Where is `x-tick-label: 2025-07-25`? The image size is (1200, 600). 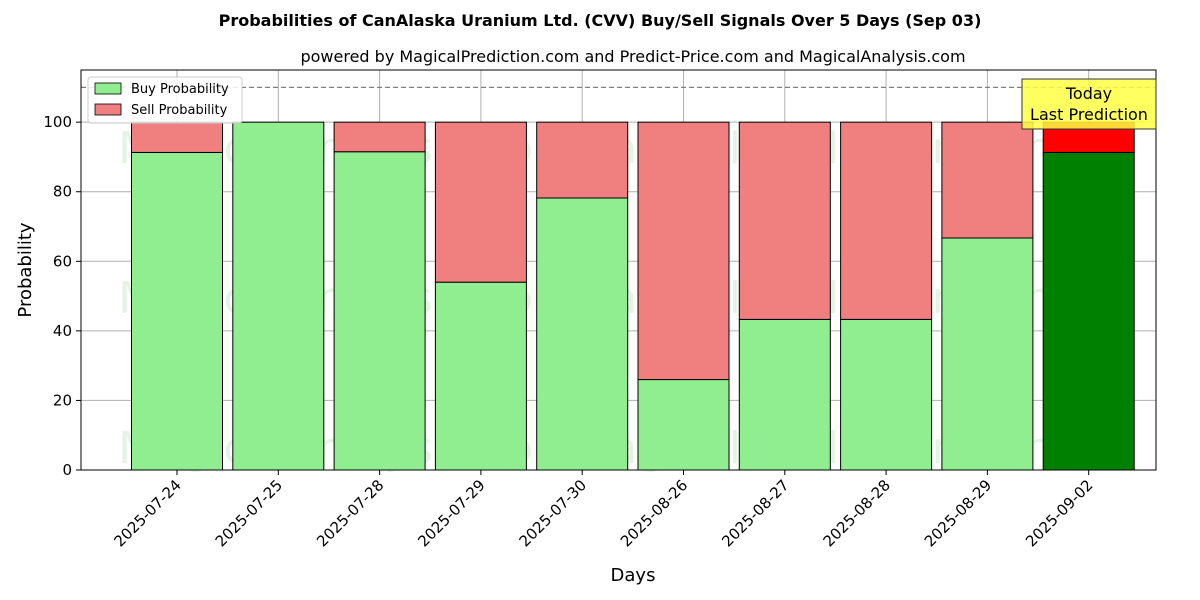 x-tick-label: 2025-07-25 is located at coordinates (249, 513).